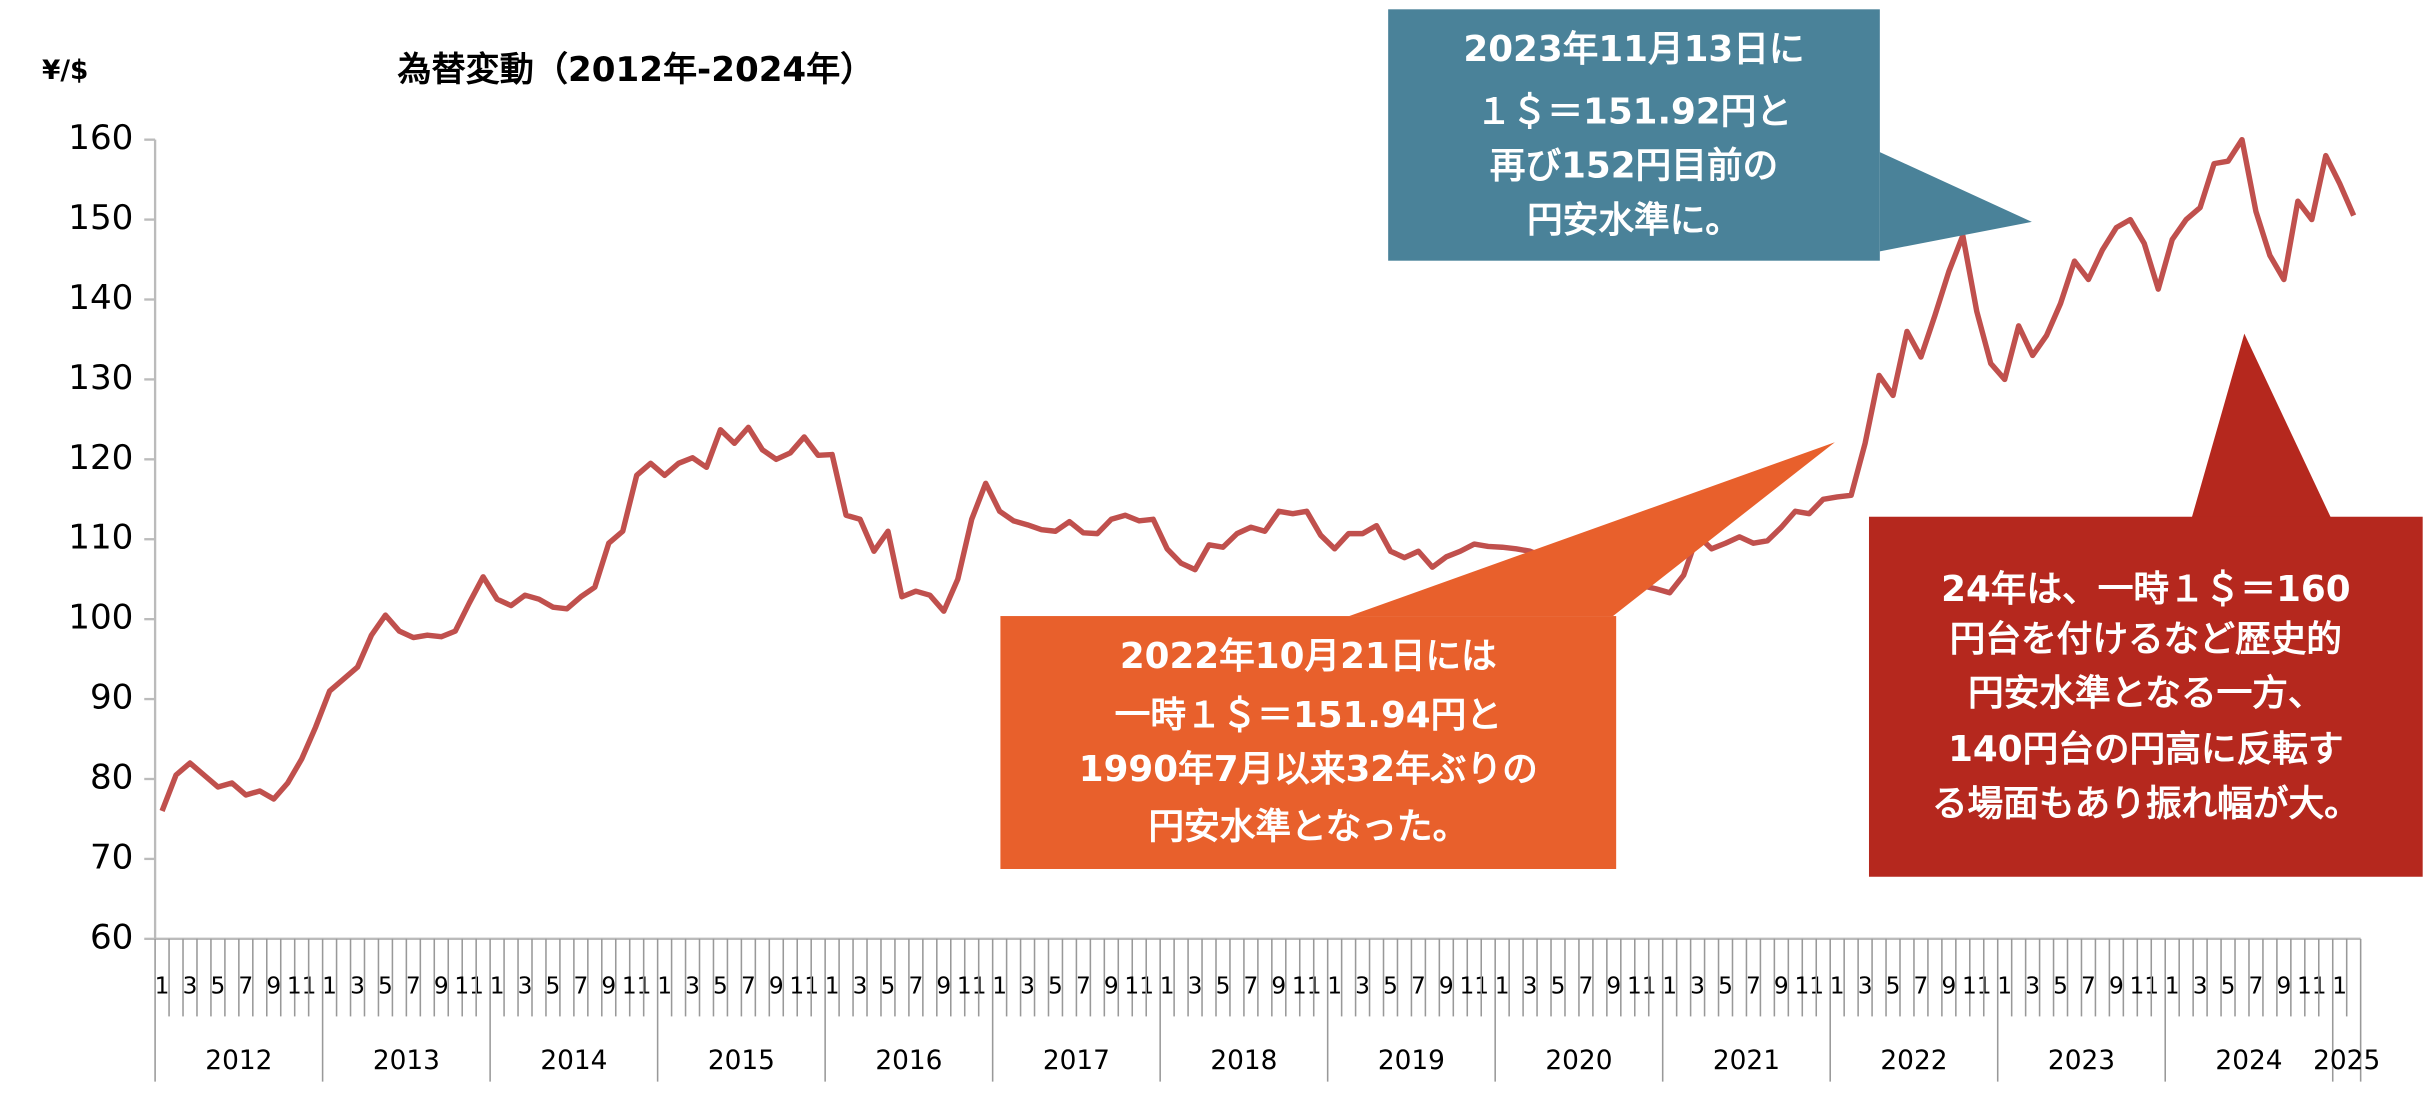  I want to click on callout-text: 一時１＄＝151.94円と, so click(1308, 715).